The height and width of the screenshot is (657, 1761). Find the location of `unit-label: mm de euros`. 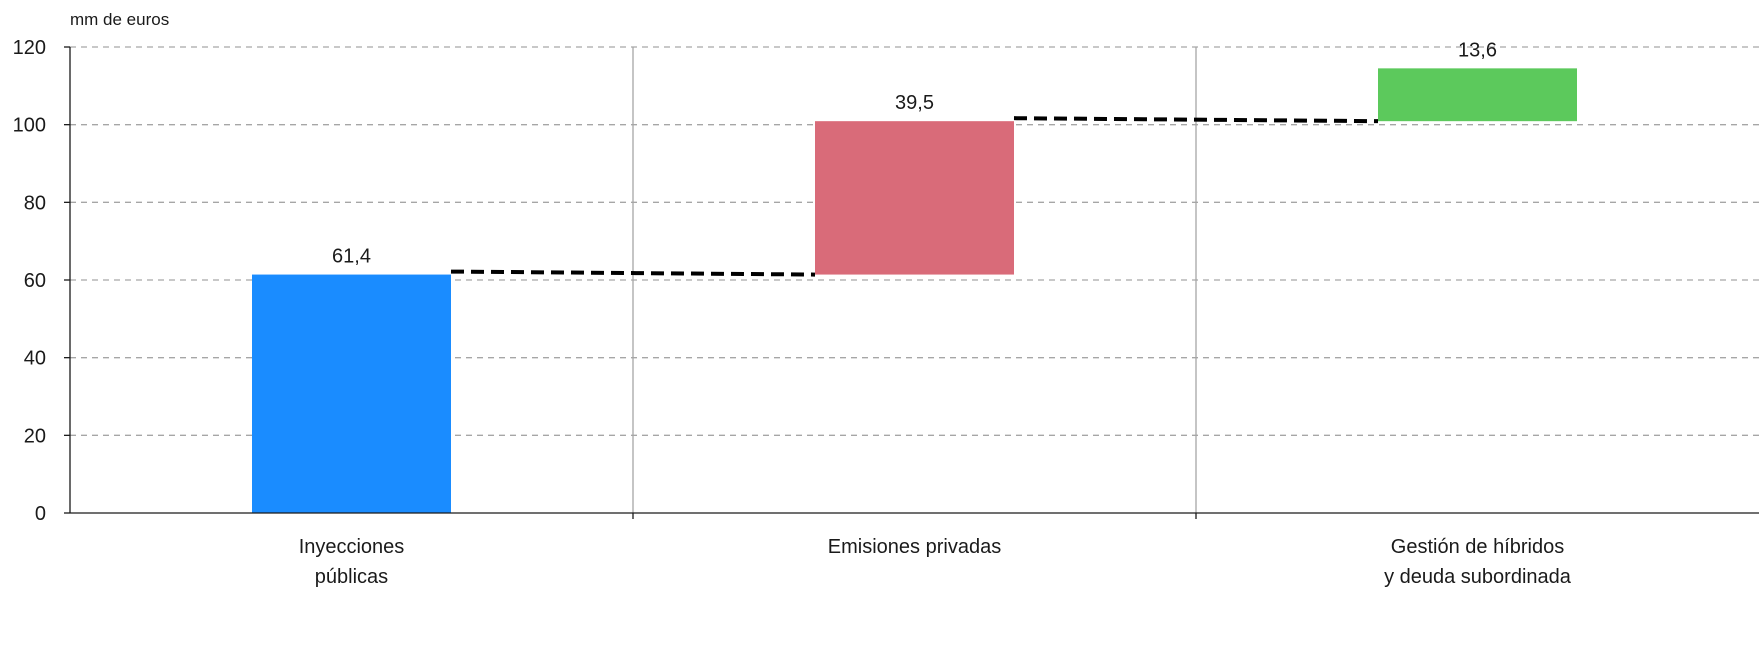

unit-label: mm de euros is located at coordinates (119, 19).